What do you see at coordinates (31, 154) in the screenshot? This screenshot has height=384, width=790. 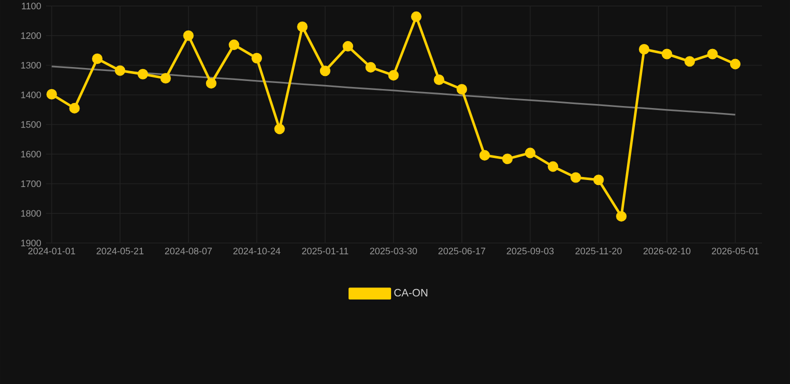 I see `y-tick-label: 1600` at bounding box center [31, 154].